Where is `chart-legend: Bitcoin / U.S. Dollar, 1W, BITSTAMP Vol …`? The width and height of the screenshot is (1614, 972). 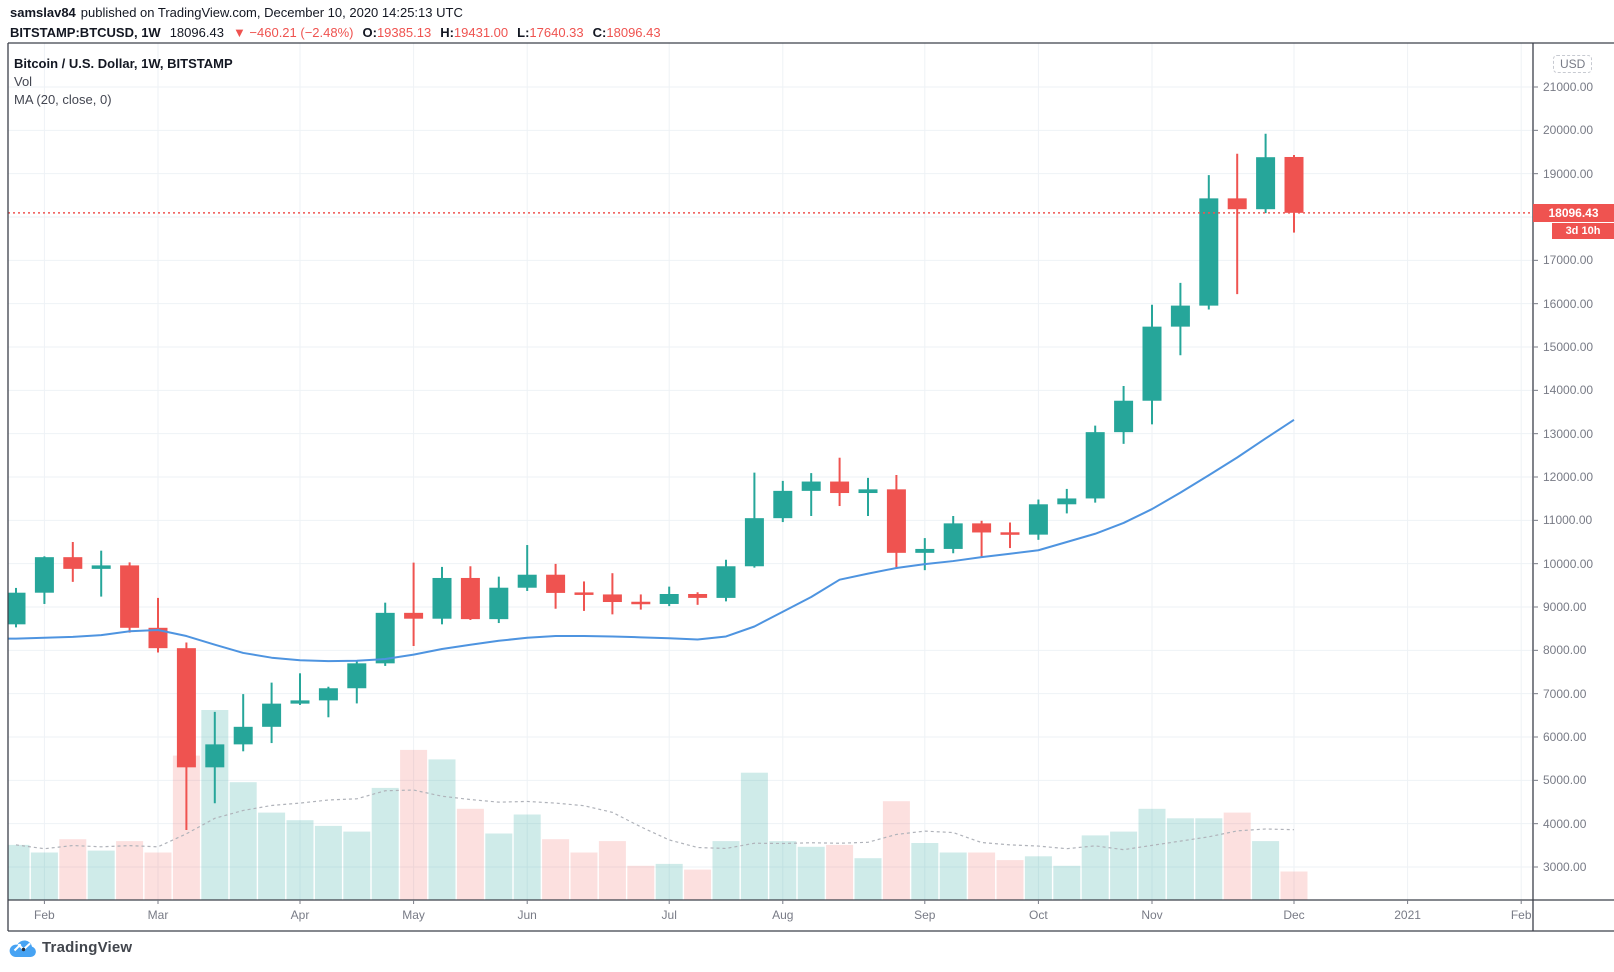
chart-legend: Bitcoin / U.S. Dollar, 1W, BITSTAMP Vol … is located at coordinates (123, 82).